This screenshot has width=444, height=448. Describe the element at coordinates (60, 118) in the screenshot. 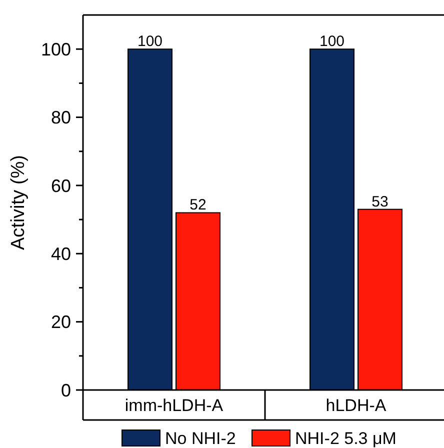

I see `y-tick-label: 80` at that location.